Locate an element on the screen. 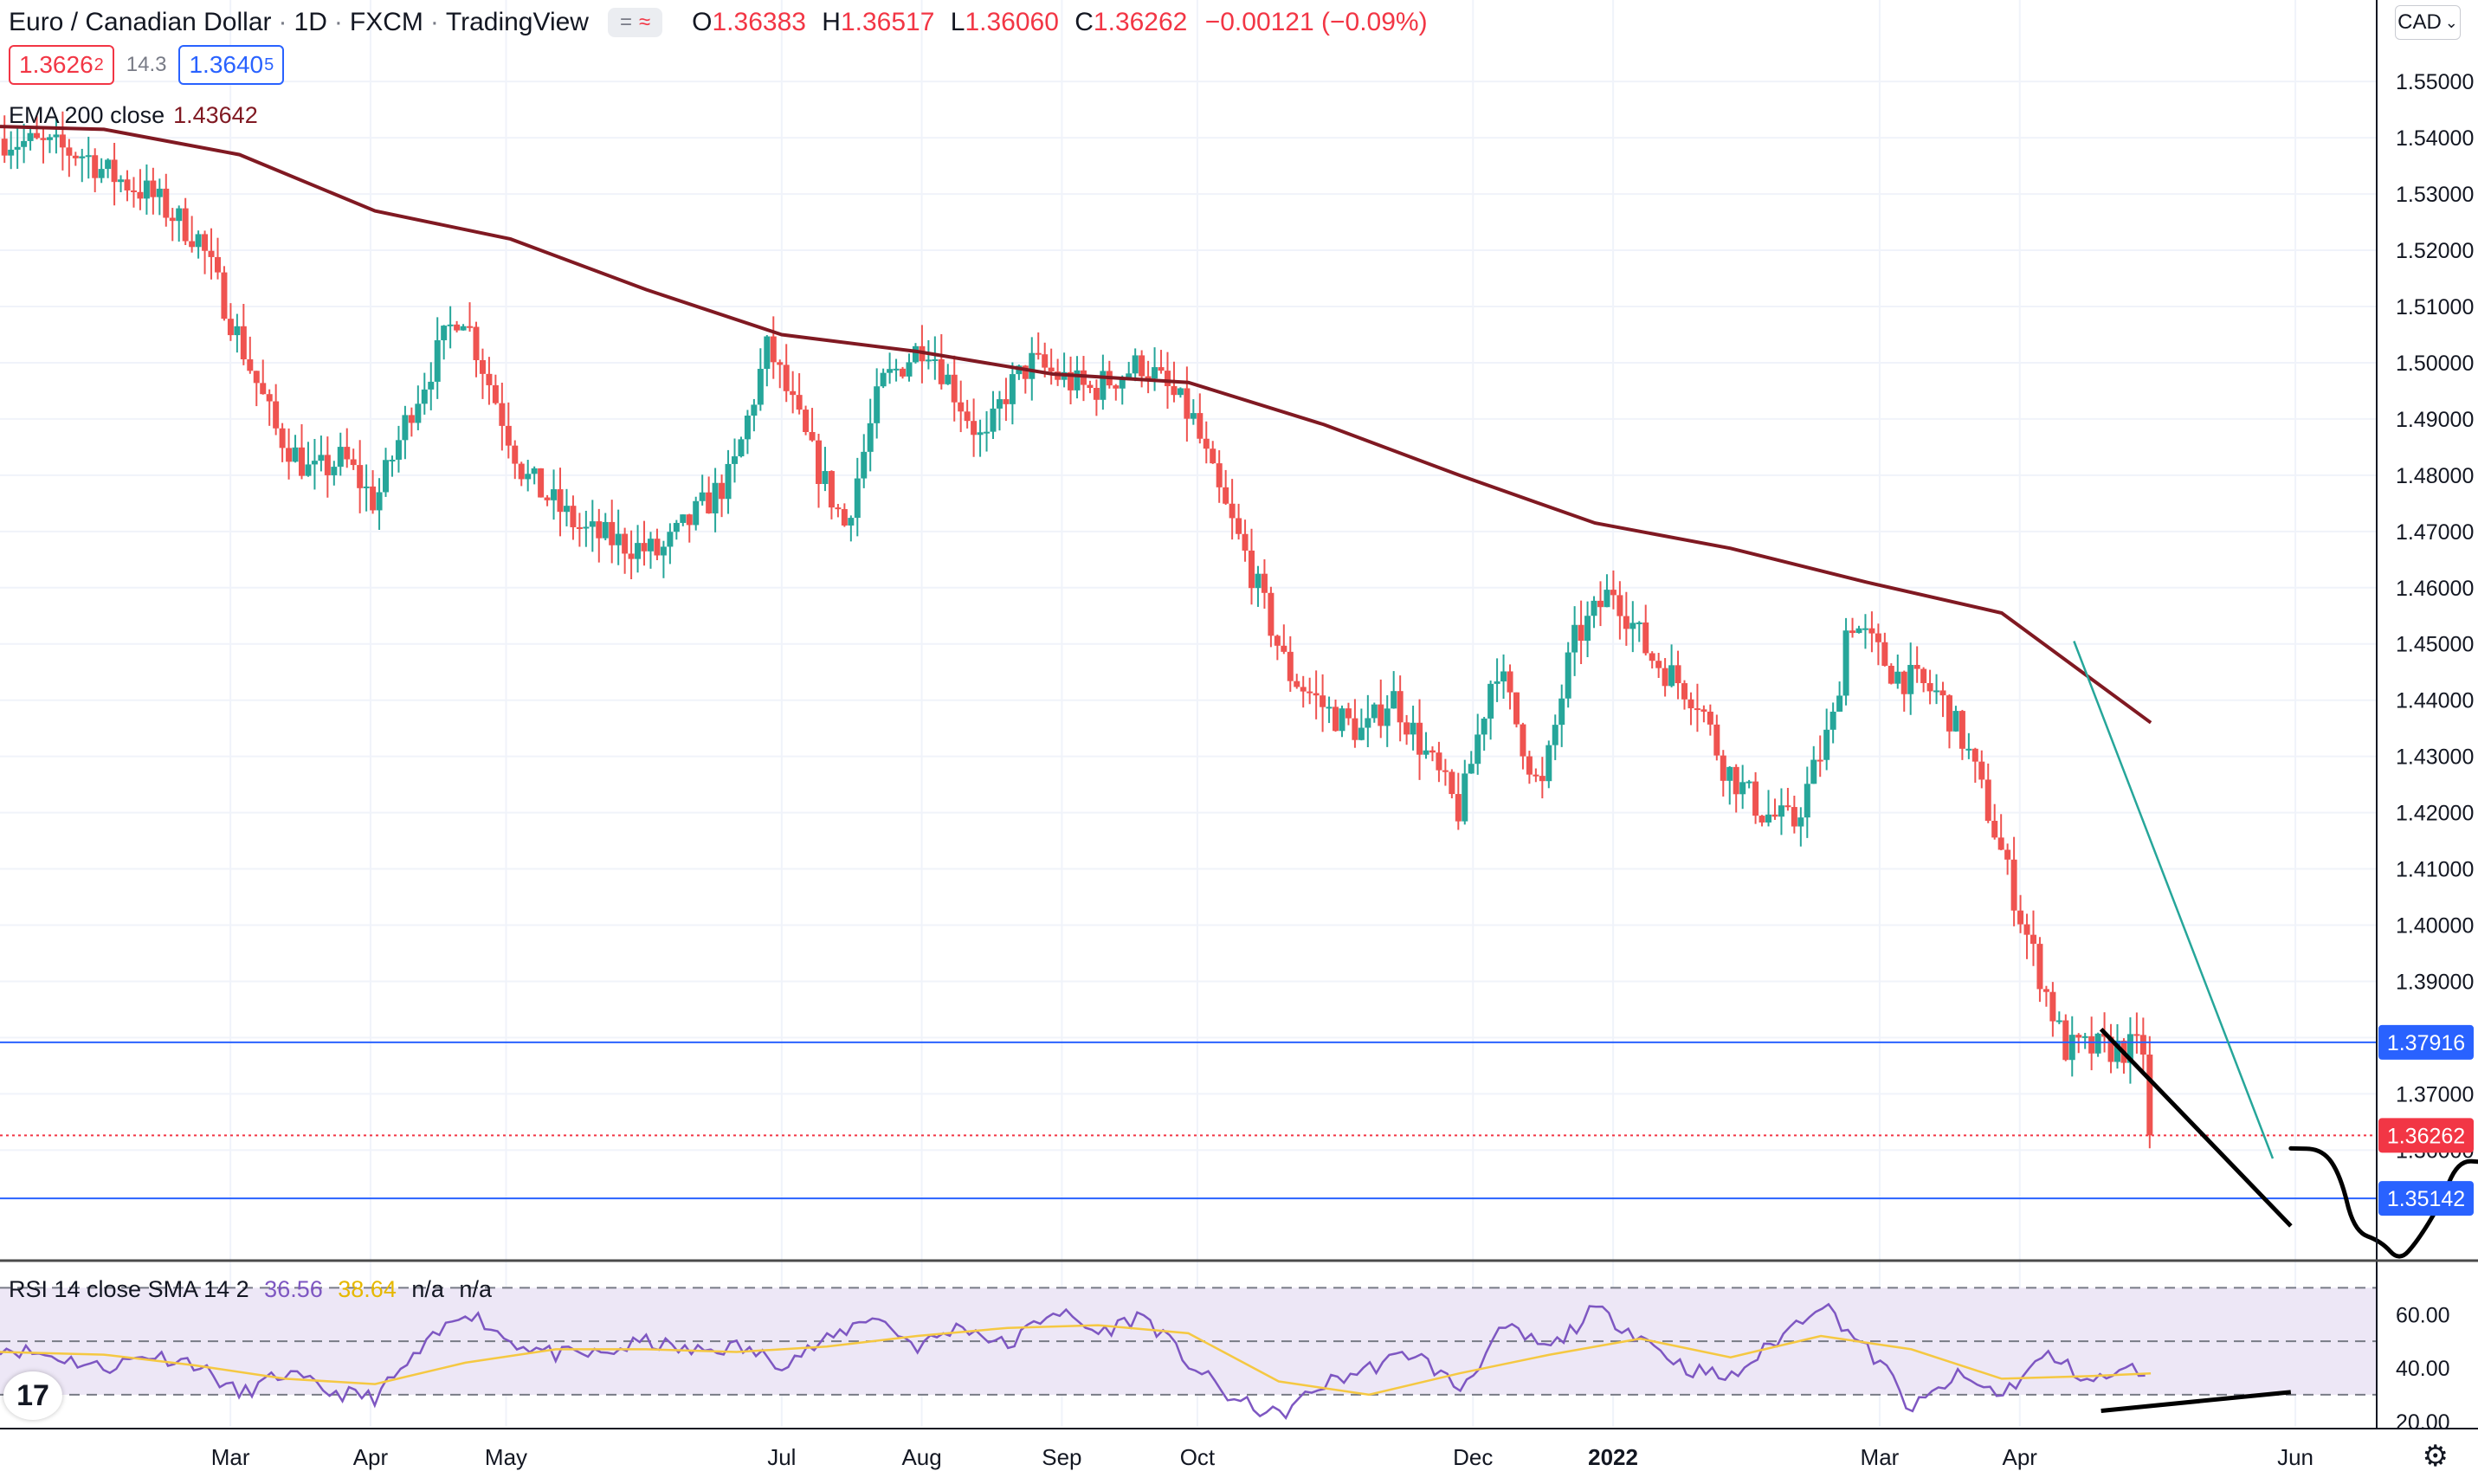 The height and width of the screenshot is (1484, 2478). time-tick-label: Dec is located at coordinates (1473, 1457).